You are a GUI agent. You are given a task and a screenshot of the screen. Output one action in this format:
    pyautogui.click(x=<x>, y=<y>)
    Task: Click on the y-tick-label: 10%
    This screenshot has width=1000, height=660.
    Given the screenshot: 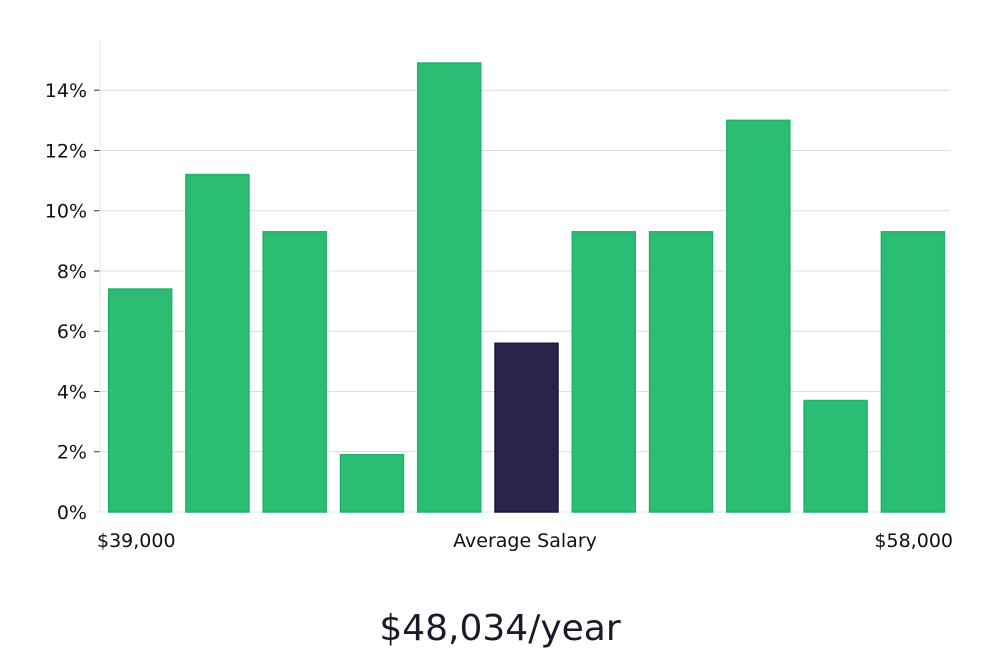 What is the action you would take?
    pyautogui.click(x=66, y=212)
    